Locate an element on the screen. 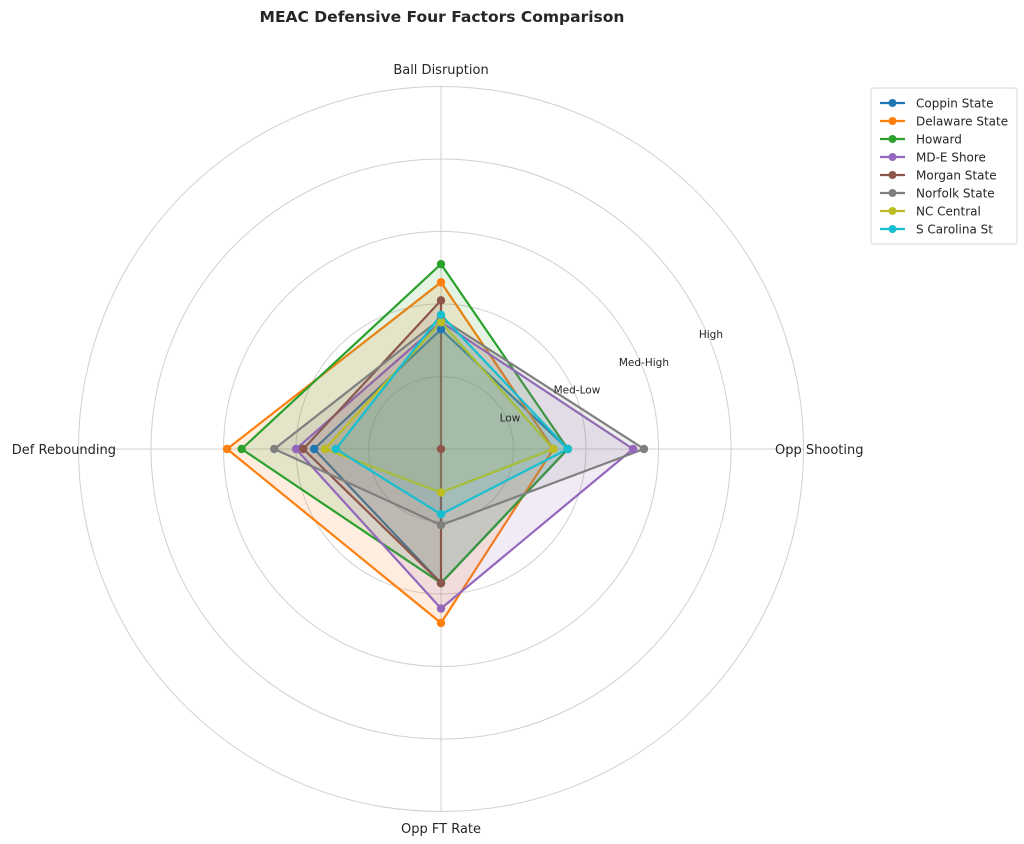 The image size is (1024, 844). axis-label: Def Rebounding is located at coordinates (64, 450).